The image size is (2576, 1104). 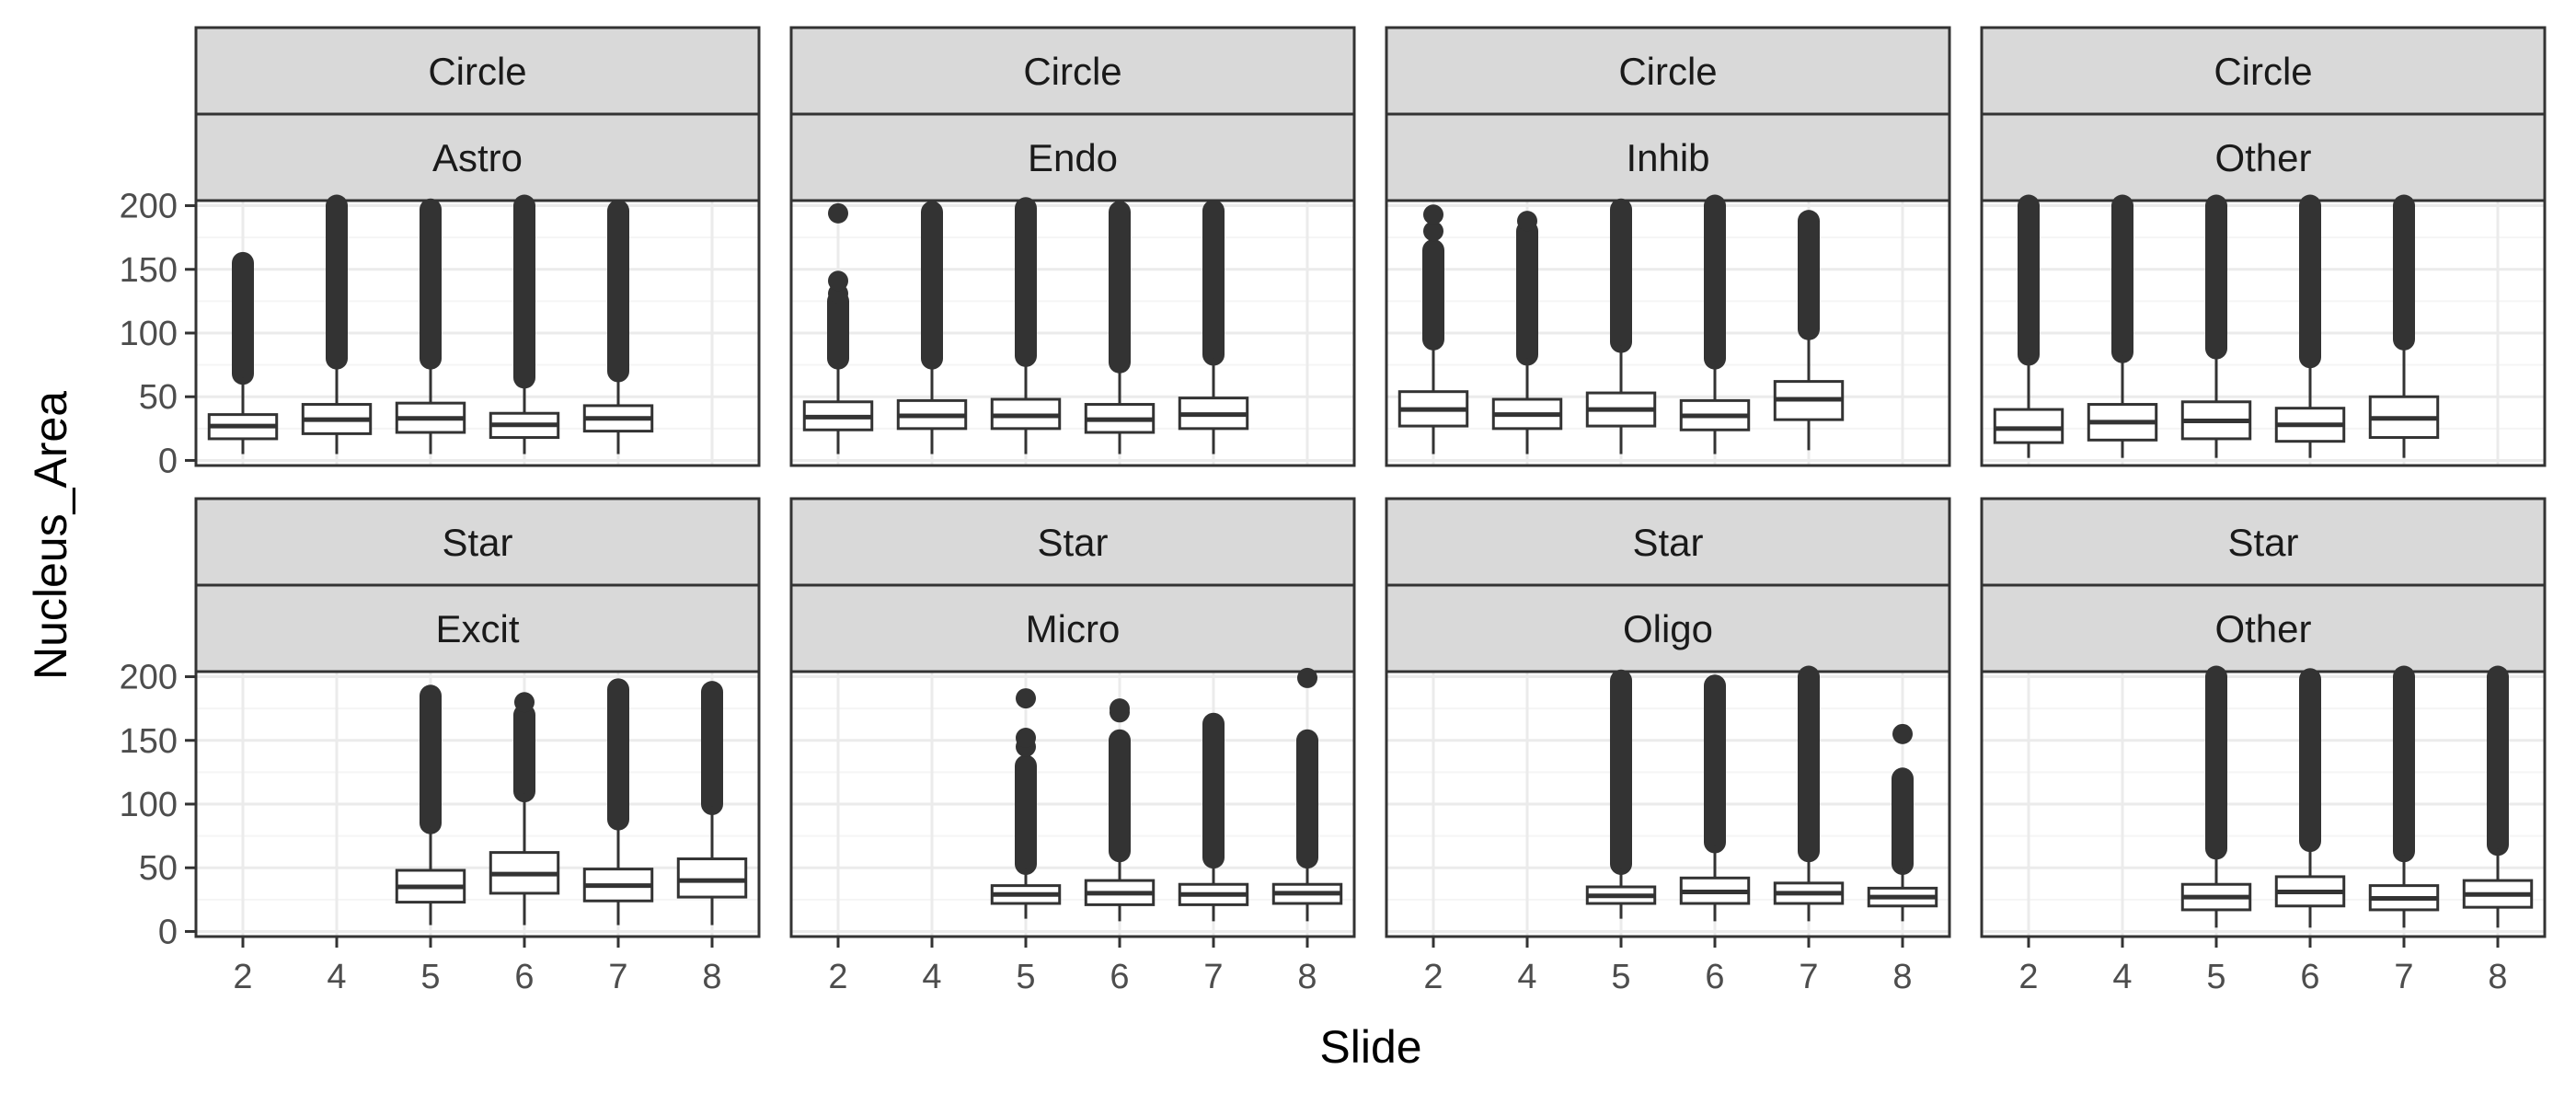 I want to click on facet-panel: Circle Endo, so click(x=1072, y=246).